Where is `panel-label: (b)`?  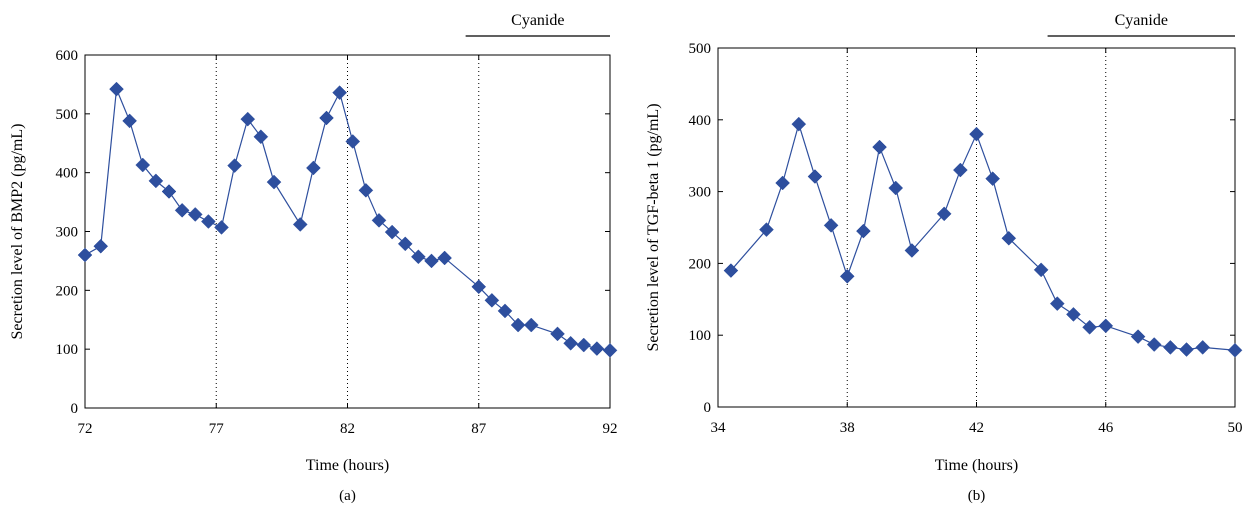 panel-label: (b) is located at coordinates (977, 496).